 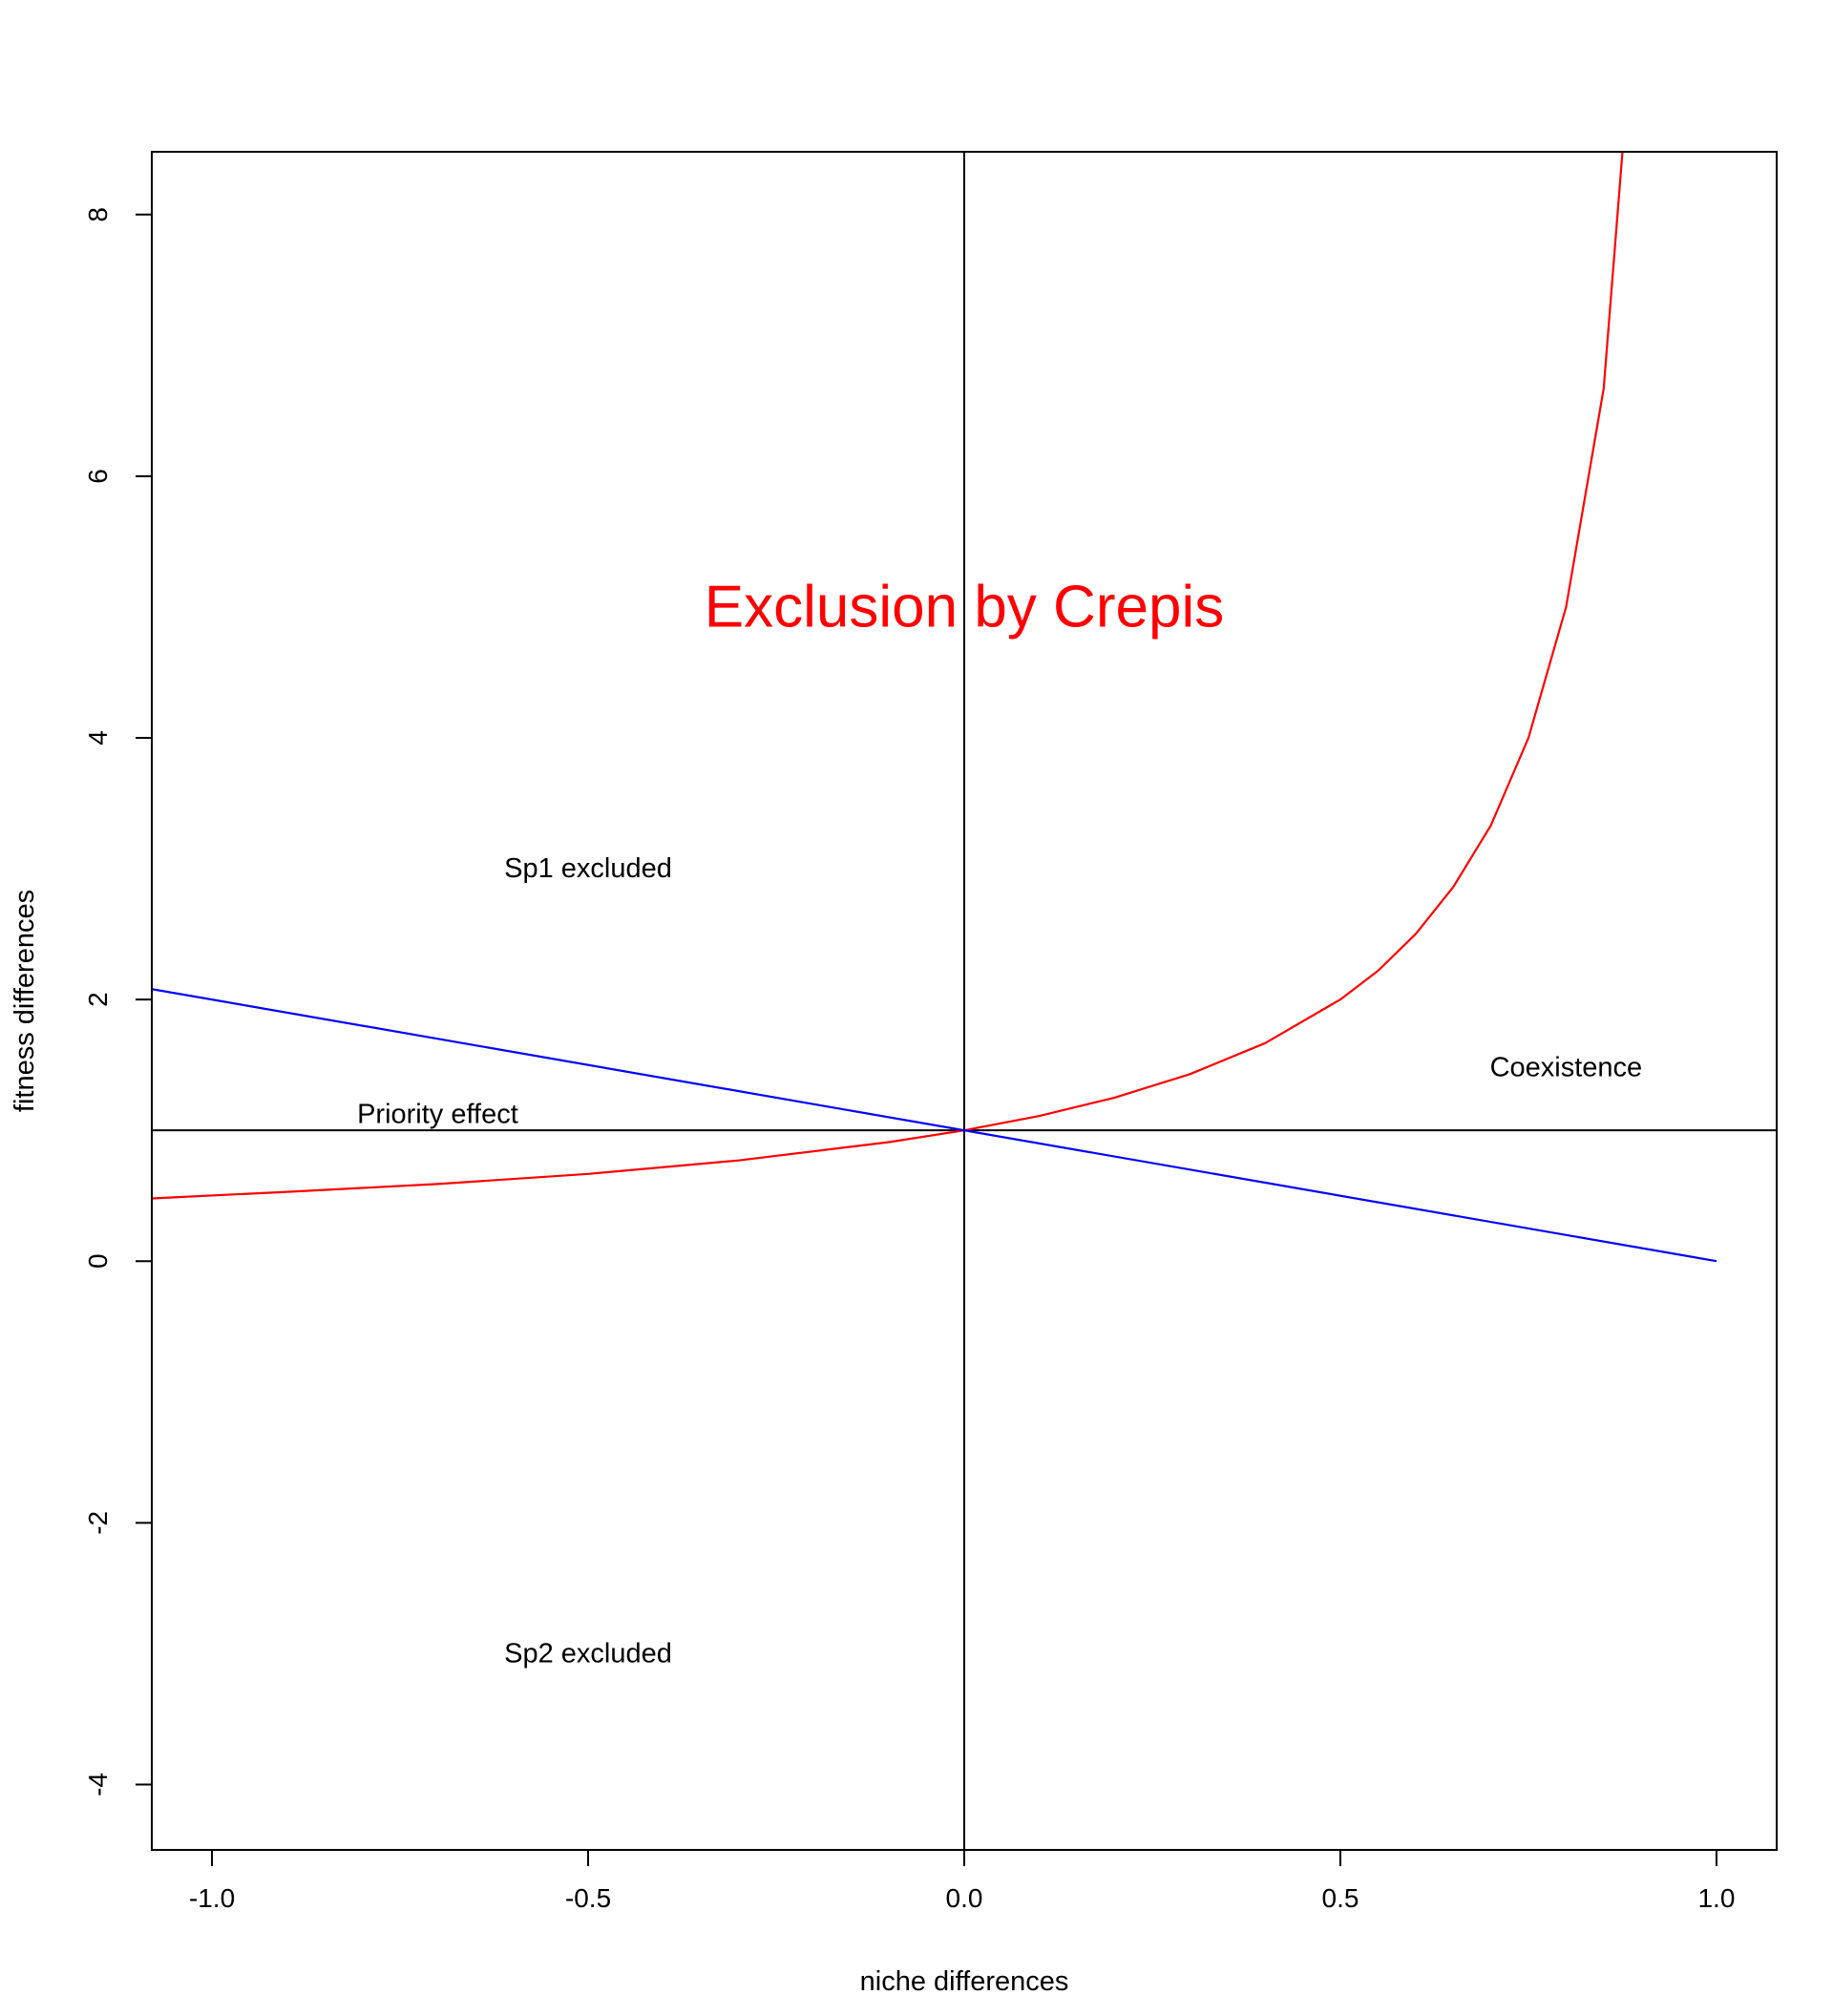 I want to click on y-axis-title: fitness differences, so click(x=25, y=1001).